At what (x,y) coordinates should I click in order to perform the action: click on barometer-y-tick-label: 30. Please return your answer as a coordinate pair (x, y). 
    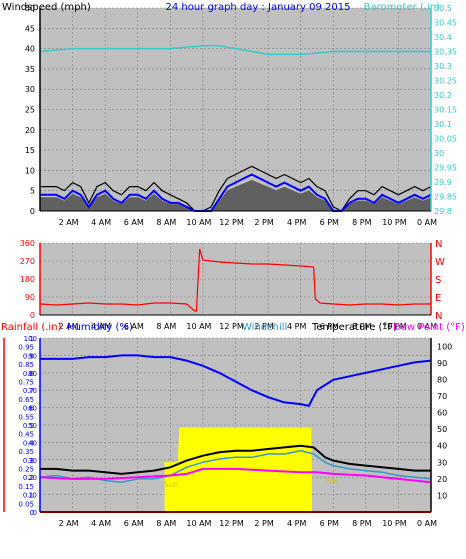
    Looking at the image, I should click on (439, 153).